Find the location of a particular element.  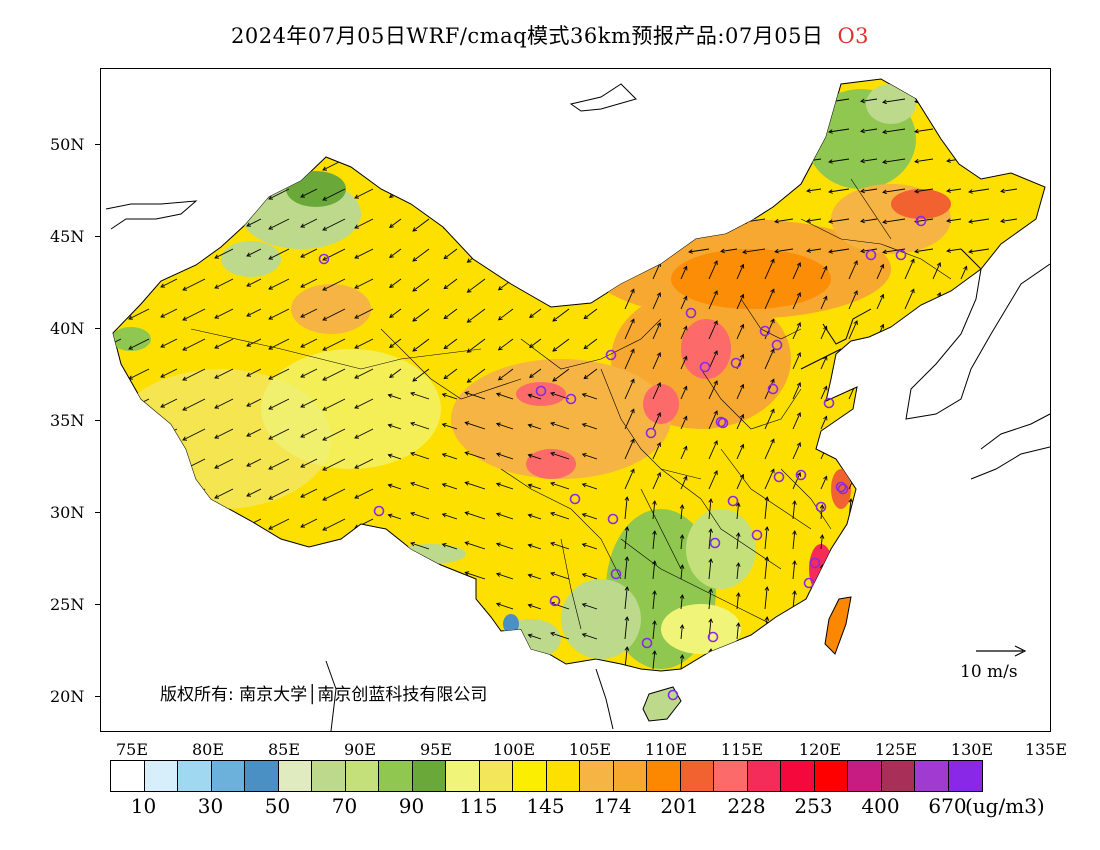

baikal-outline is located at coordinates (603, 97).